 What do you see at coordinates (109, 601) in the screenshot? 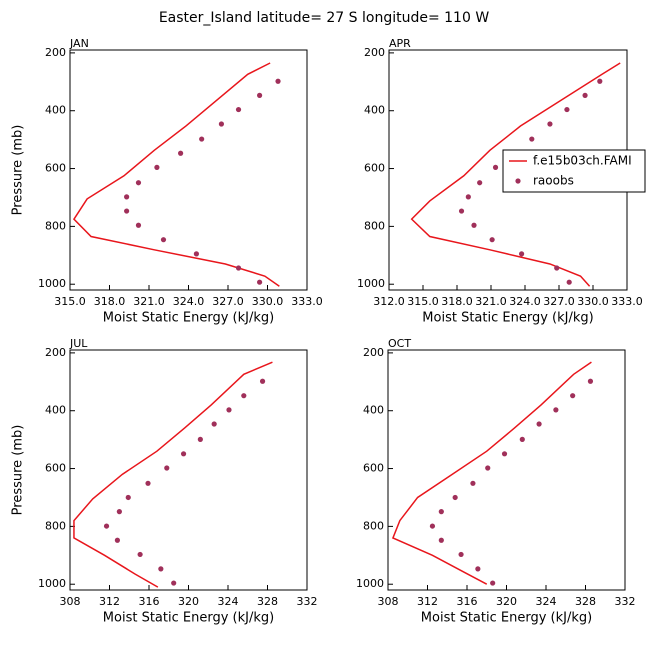
I see `x-tick-label: 312` at bounding box center [109, 601].